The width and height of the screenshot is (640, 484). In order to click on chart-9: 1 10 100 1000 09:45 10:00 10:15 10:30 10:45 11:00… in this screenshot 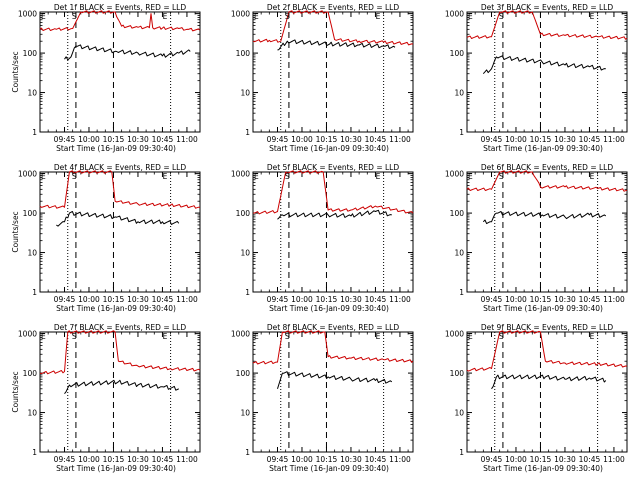, I will do `click(536, 398)`.